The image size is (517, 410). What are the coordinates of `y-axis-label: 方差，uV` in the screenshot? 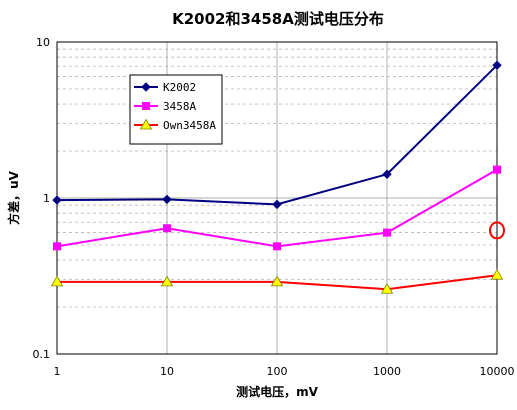 It's located at (13, 197).